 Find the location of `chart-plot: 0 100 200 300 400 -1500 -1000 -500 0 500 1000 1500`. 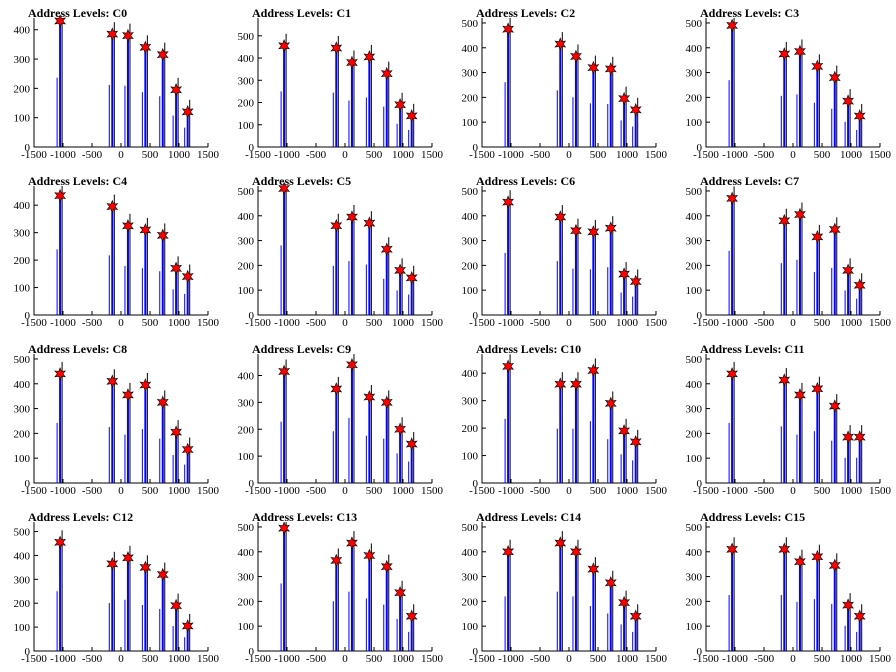

chart-plot: 0 100 200 300 400 -1500 -1000 -500 0 500 1000 1500 is located at coordinates (117, 257).